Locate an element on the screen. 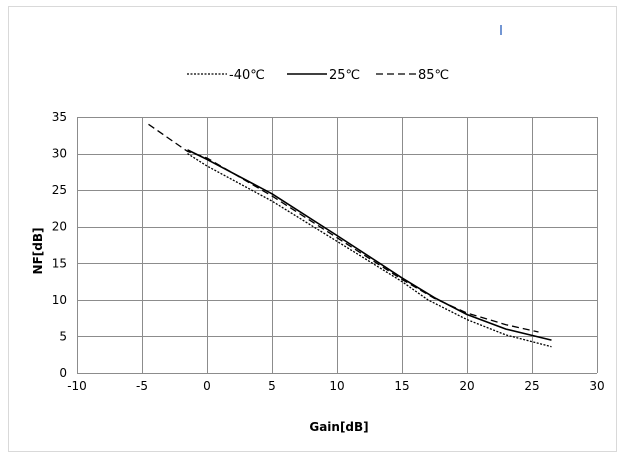 Image resolution: width=625 pixels, height=458 pixels. y-tick-label: 15 is located at coordinates (59, 263).